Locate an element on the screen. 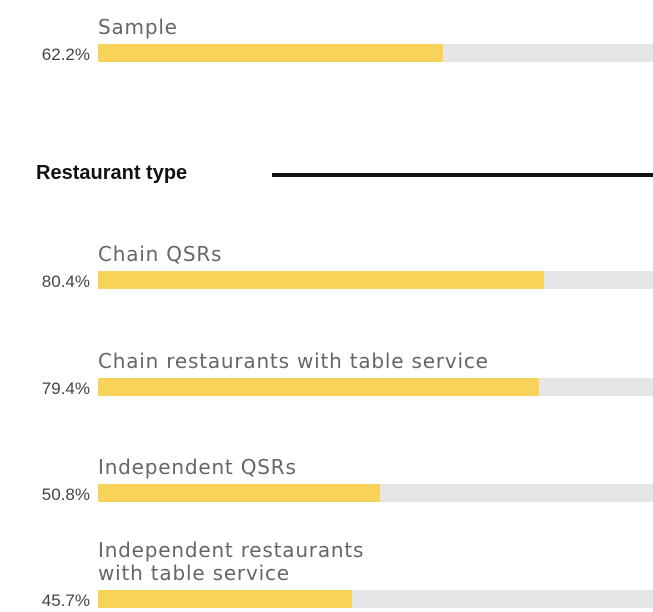 The width and height of the screenshot is (653, 612). value-label: 79.4% is located at coordinates (65, 388).